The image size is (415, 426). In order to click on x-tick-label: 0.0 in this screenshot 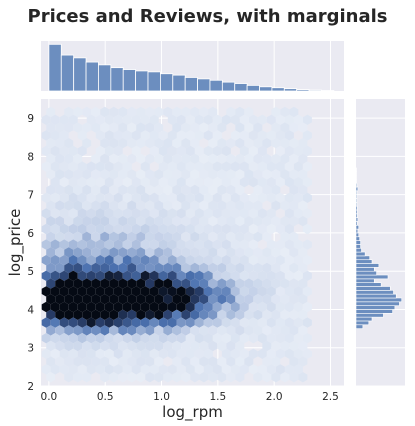, I will do `click(49, 397)`.